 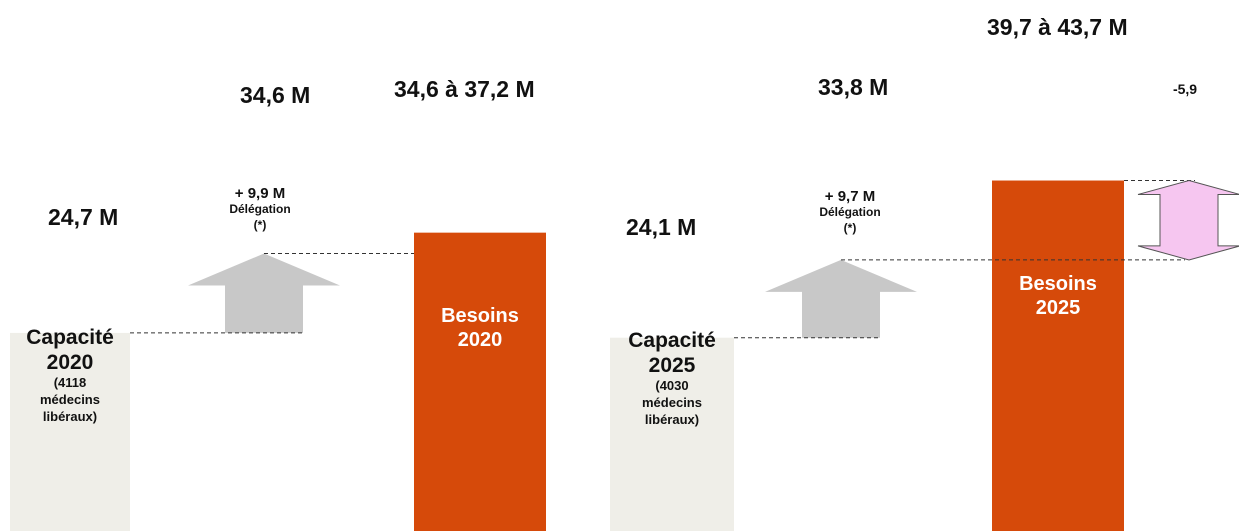 What do you see at coordinates (264, 293) in the screenshot?
I see `delegation-2020-arrow` at bounding box center [264, 293].